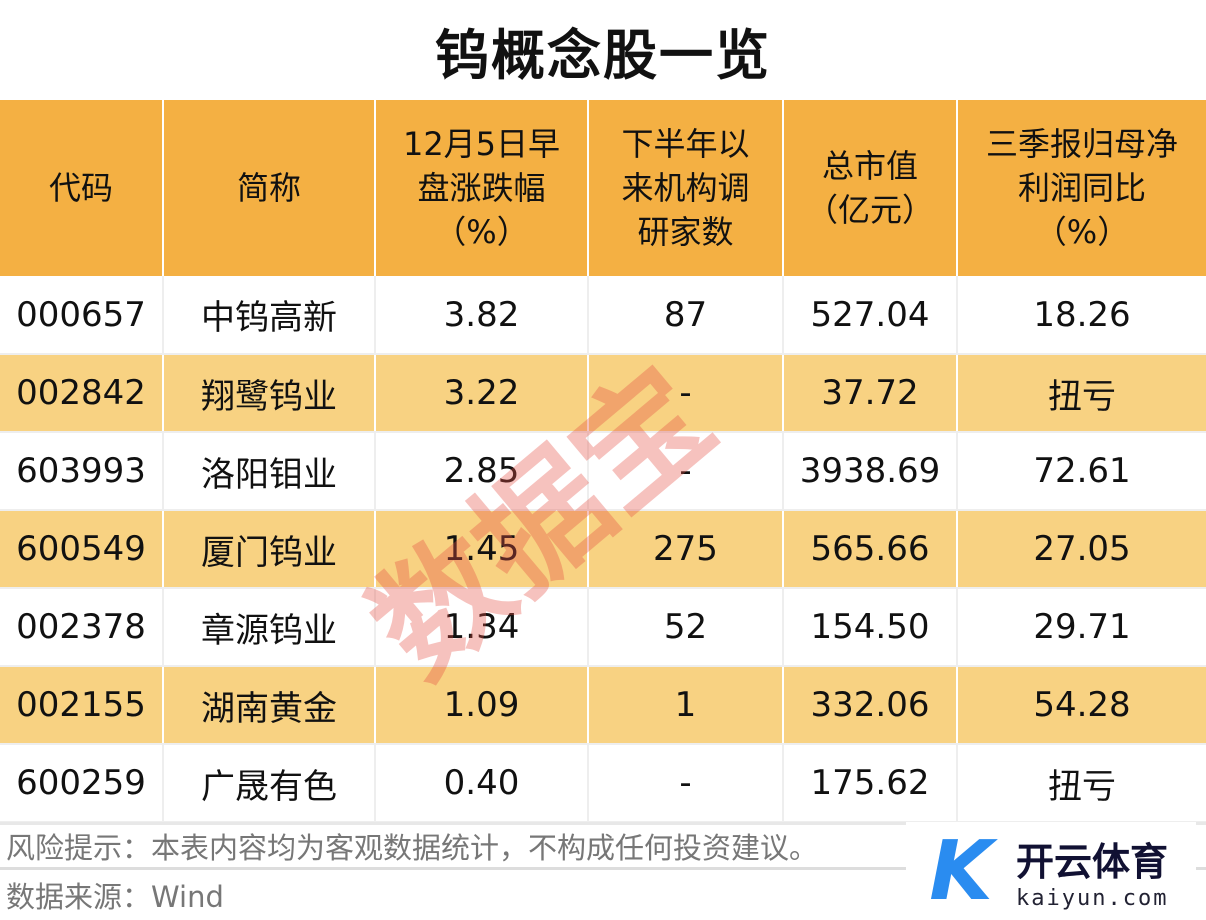 This screenshot has width=1206, height=920. I want to click on table-cell: 3.82, so click(482, 315).